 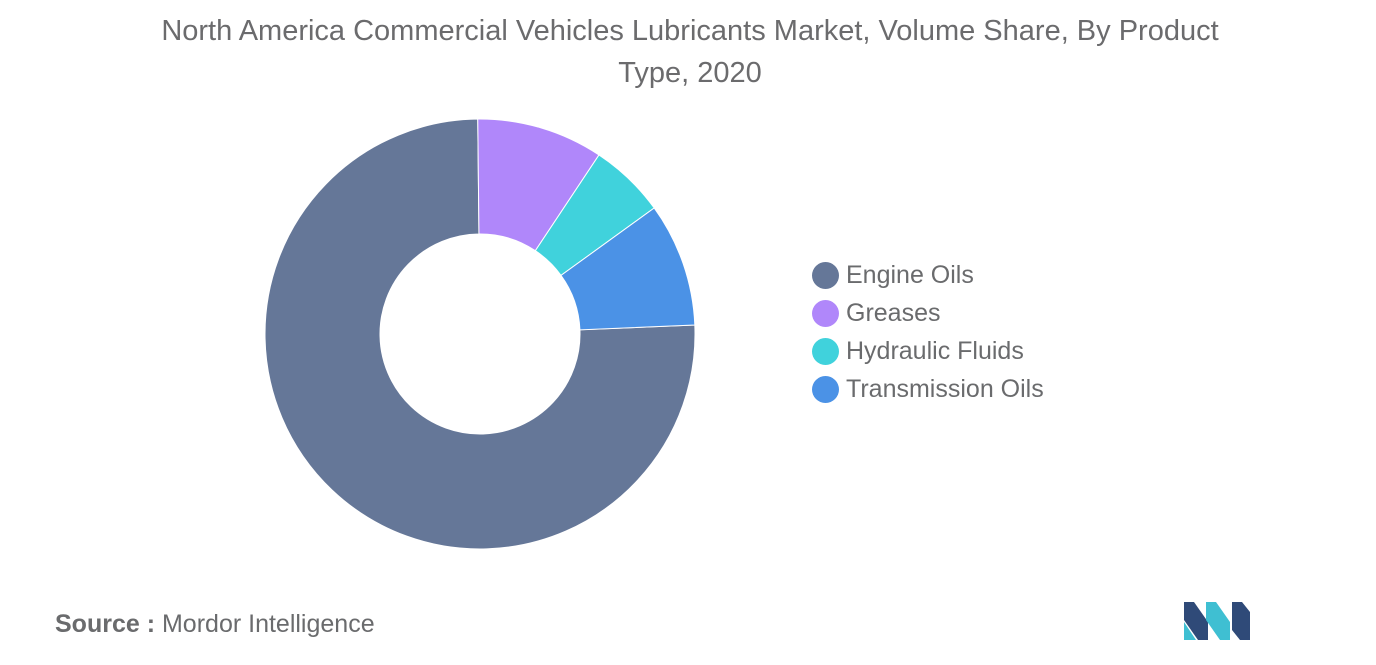 I want to click on legend-item-greases: Greases, so click(x=928, y=313).